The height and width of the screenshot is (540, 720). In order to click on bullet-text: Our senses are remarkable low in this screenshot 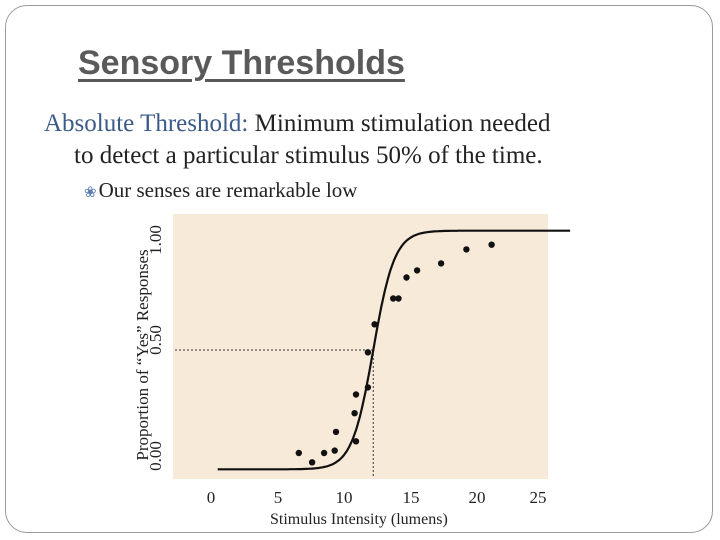, I will do `click(228, 190)`.